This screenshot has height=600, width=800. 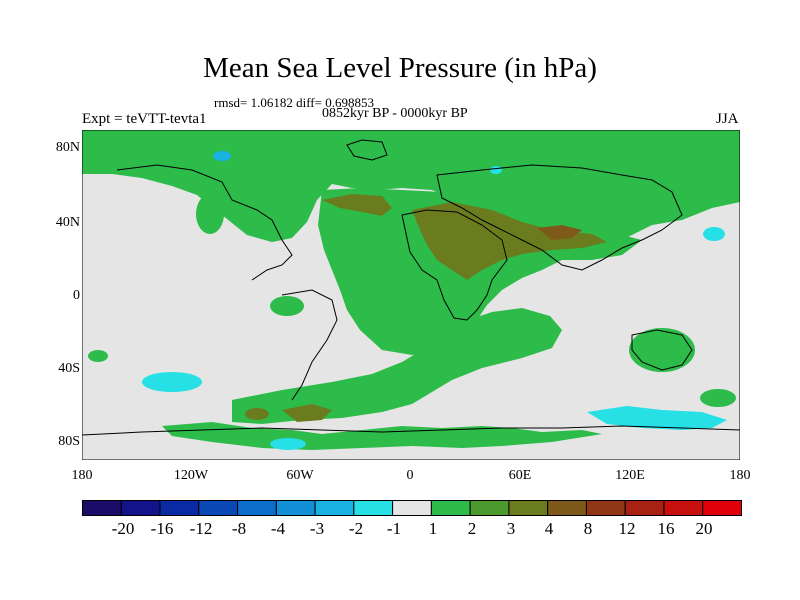 I want to click on colorbar-label: 1, so click(x=433, y=528).